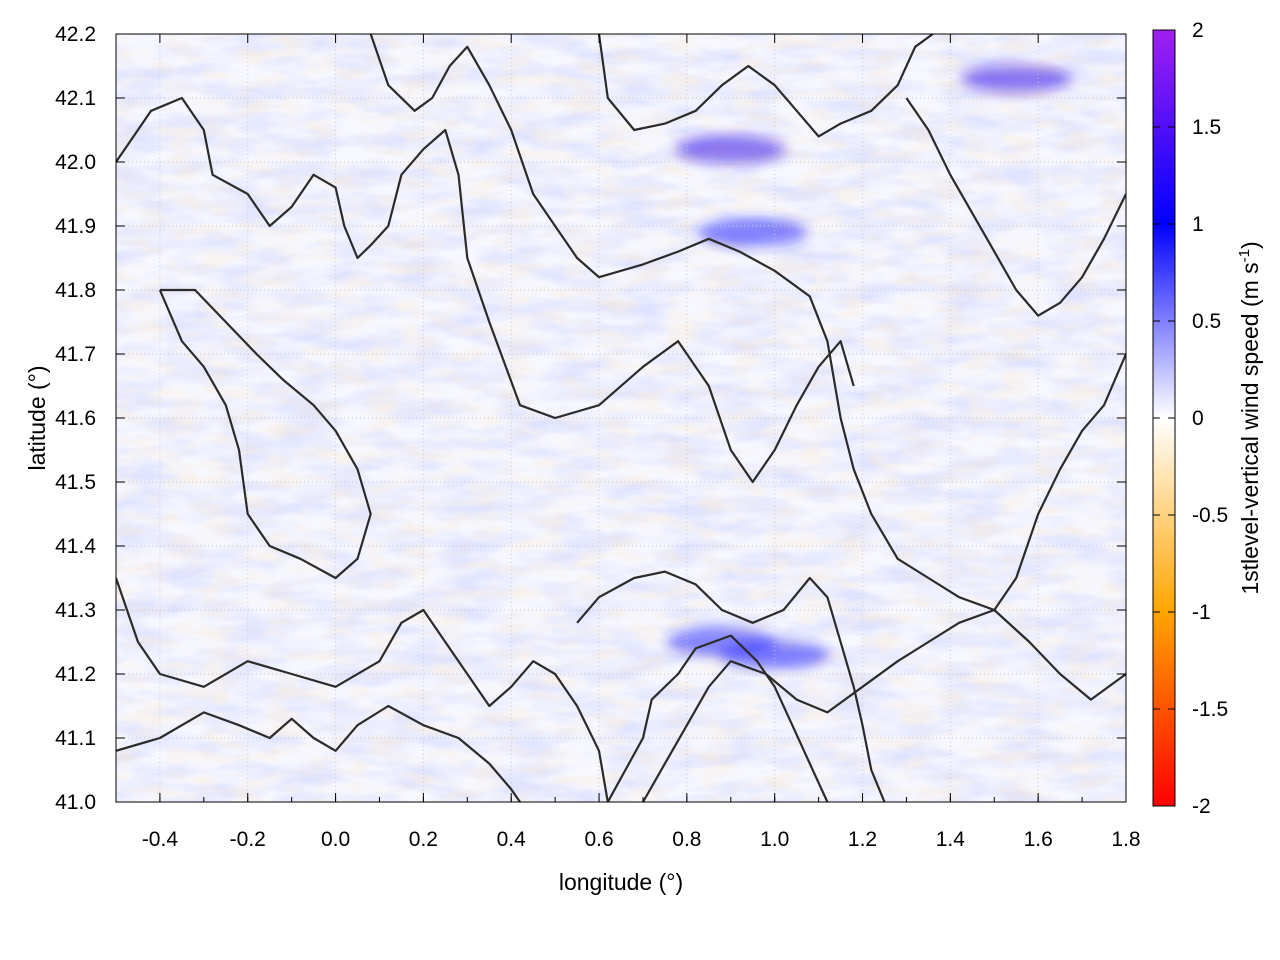  I want to click on colorbar-title: 1stlevel-vertical wind speed (m s-1), so click(1249, 417).